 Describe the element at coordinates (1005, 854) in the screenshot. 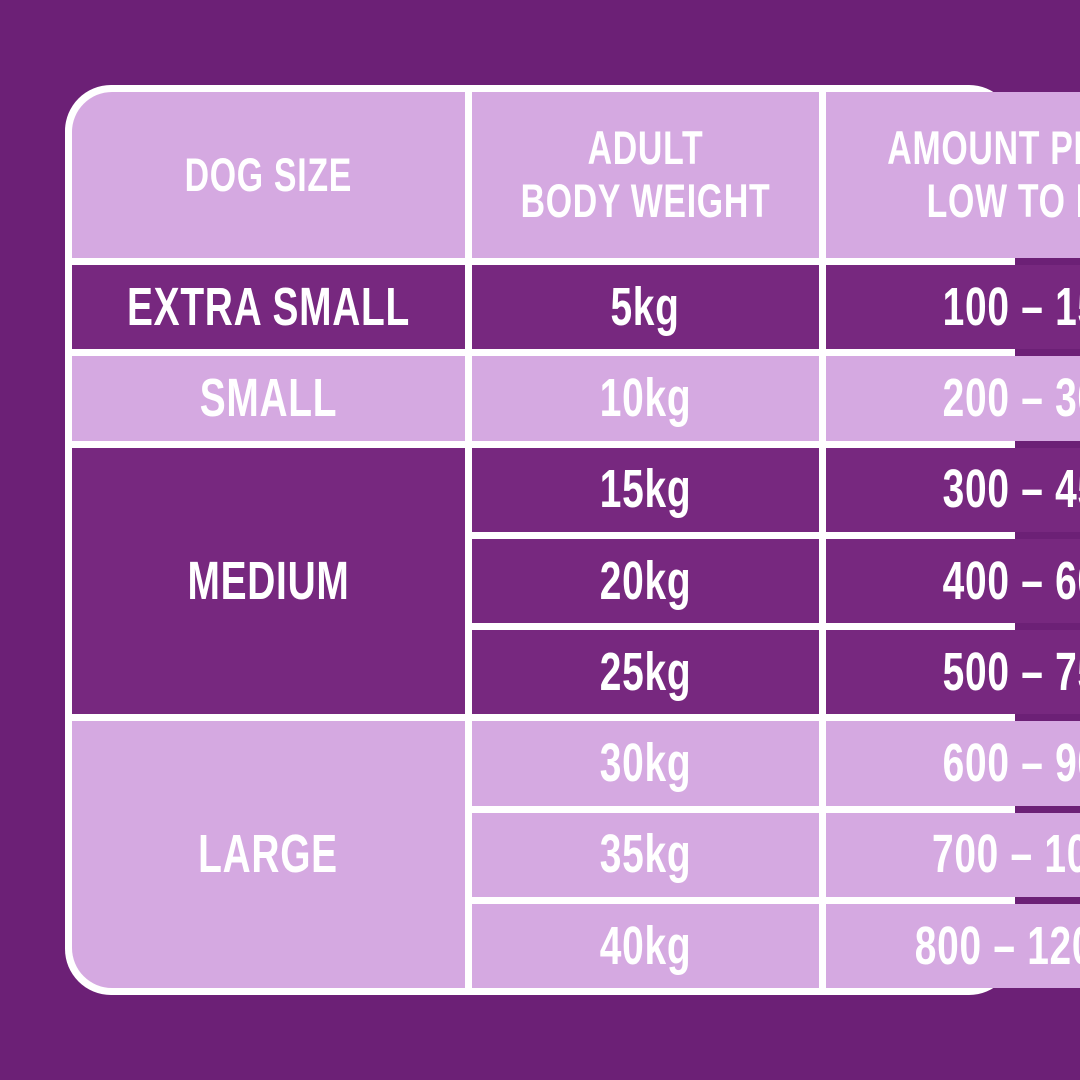

I see `amount-value: 700 – 1050g` at that location.